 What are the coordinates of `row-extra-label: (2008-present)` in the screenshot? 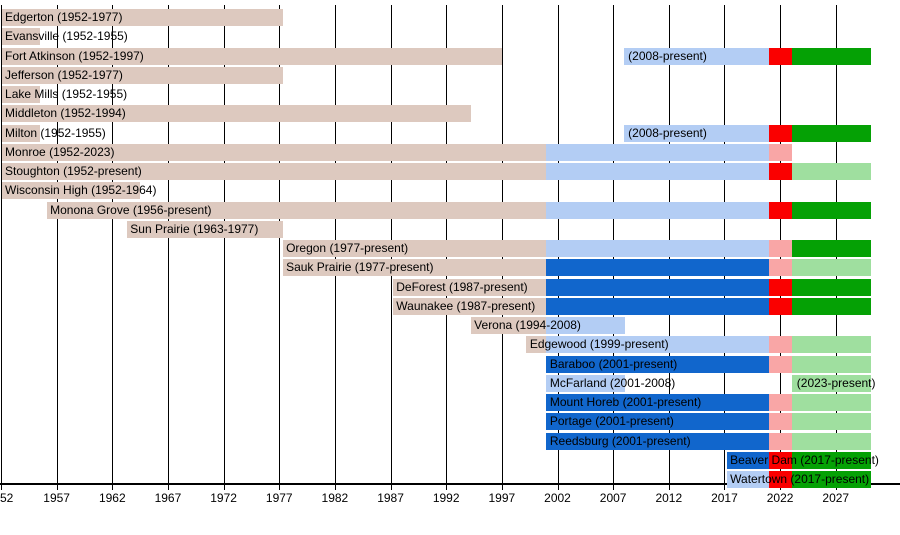 It's located at (667, 132).